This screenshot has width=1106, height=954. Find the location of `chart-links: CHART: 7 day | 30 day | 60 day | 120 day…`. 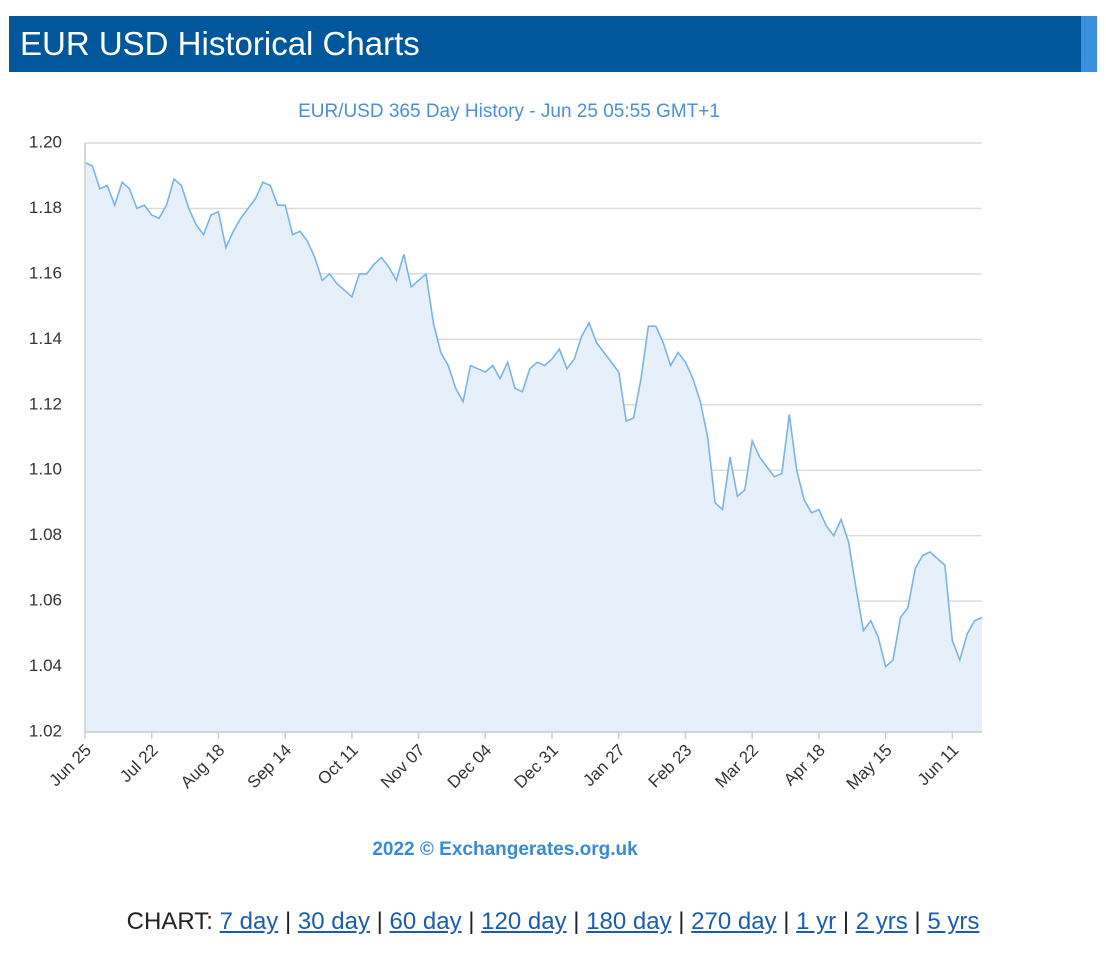

chart-links: CHART: 7 day | 30 day | 60 day | 120 day… is located at coordinates (553, 922).